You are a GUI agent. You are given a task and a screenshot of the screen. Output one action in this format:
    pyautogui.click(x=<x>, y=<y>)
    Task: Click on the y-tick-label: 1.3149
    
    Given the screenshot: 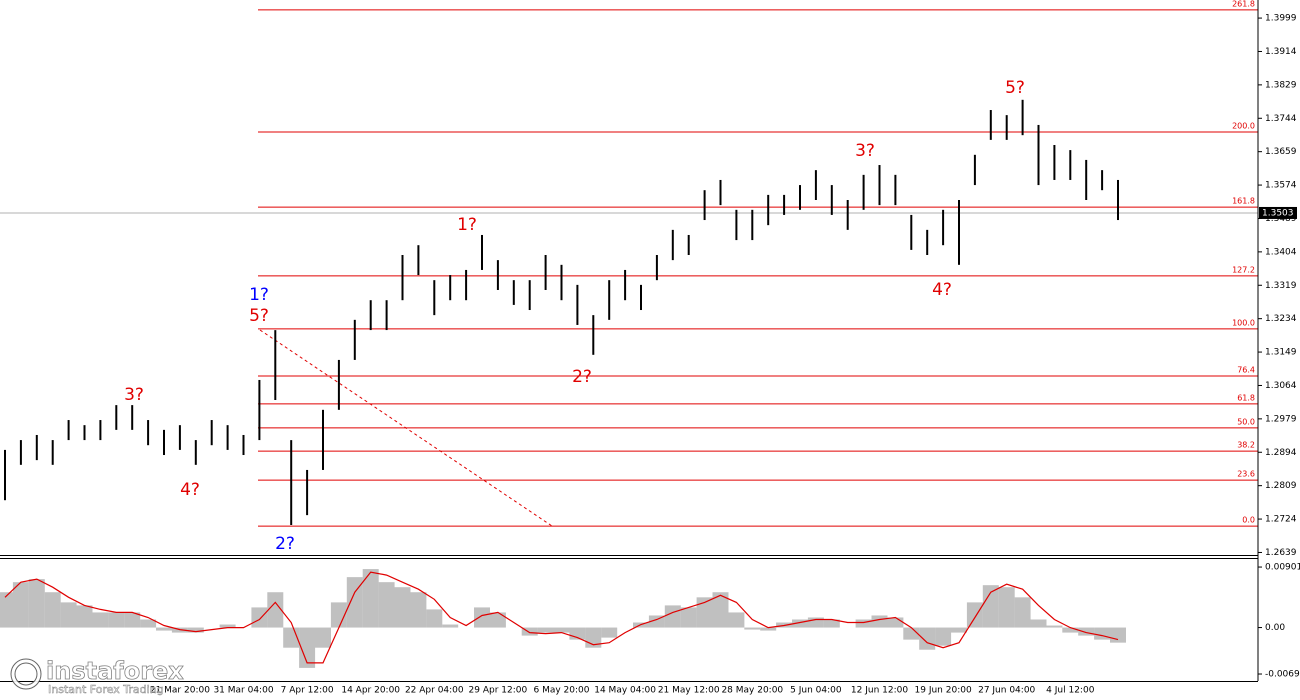 What is the action you would take?
    pyautogui.click(x=1281, y=353)
    